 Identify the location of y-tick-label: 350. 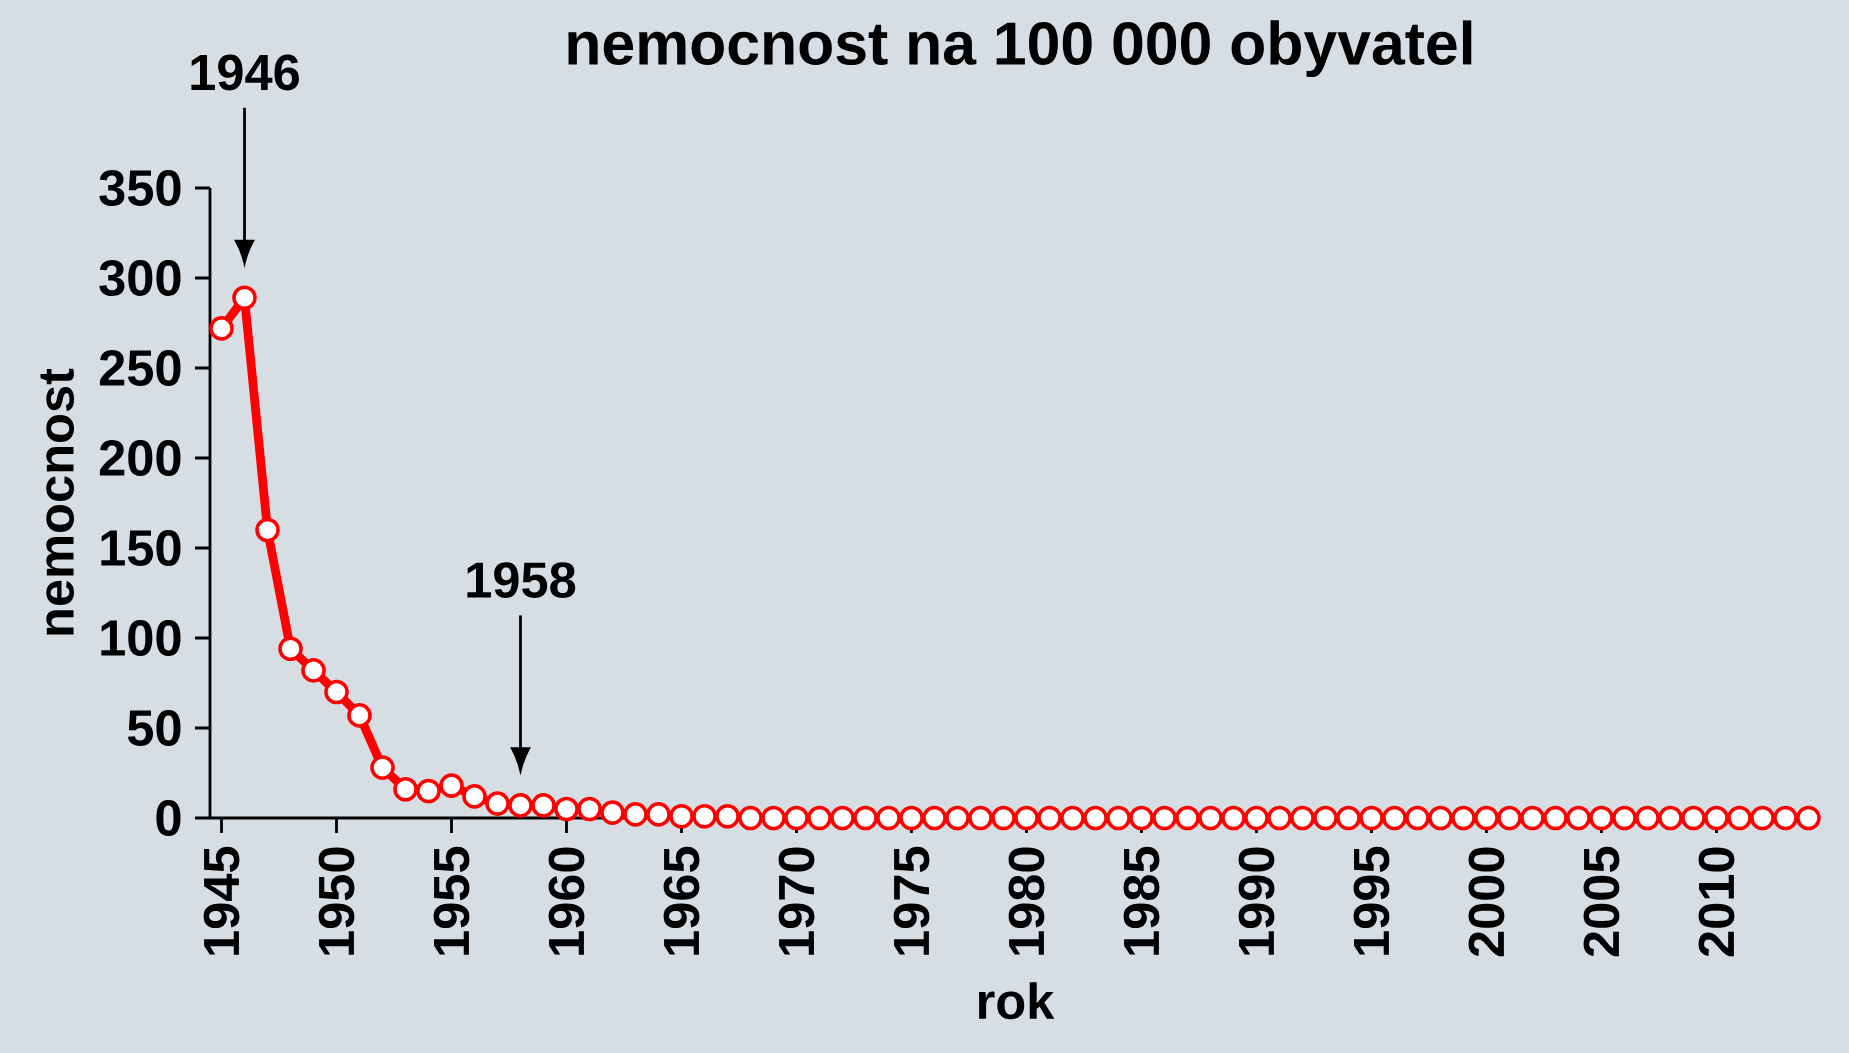
(140, 188).